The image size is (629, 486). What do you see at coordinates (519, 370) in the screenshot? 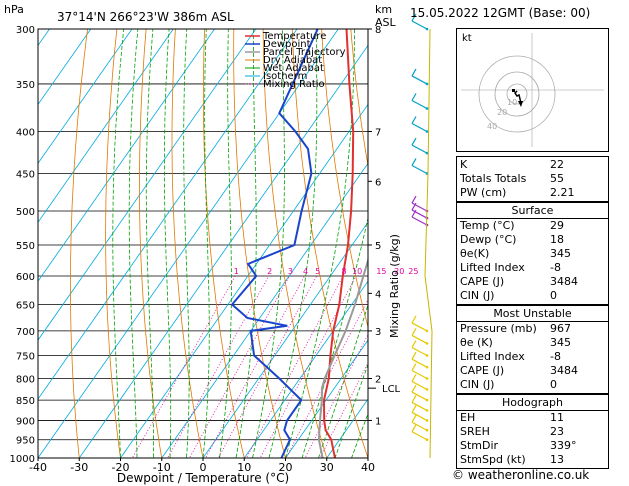
I see `mu-row-cape: CAPE (J) 3484` at bounding box center [519, 370].